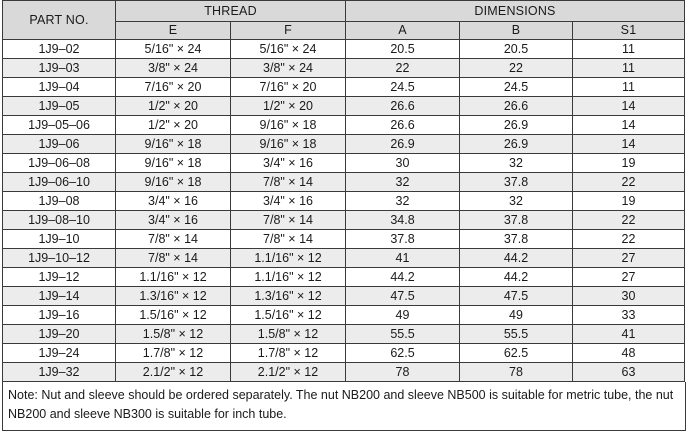 This screenshot has width=686, height=446. I want to click on thread-f-cell: 1.3/16" × 12, so click(288, 296).